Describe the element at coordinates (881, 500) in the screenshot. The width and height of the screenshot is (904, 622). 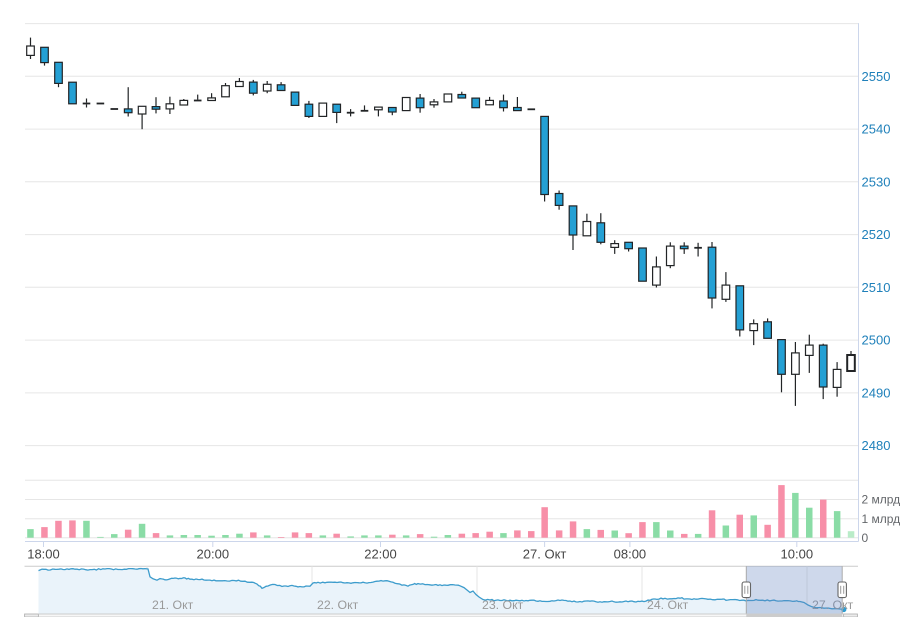
I see `svg-text: 2 млрд` at that location.